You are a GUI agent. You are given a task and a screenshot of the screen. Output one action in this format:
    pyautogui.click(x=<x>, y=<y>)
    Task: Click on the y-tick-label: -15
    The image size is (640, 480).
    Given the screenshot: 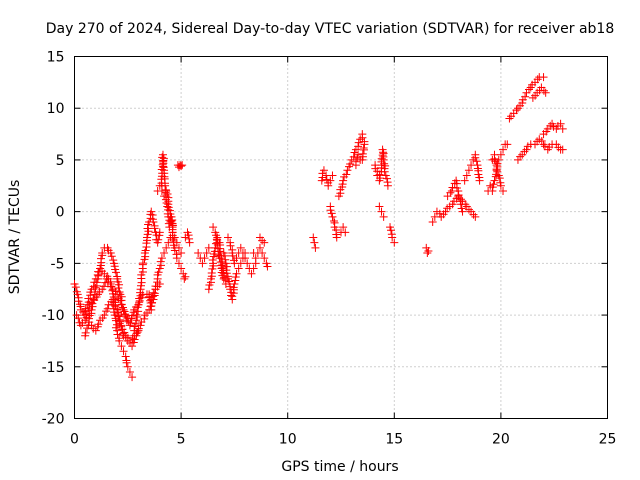 What is the action you would take?
    pyautogui.click(x=53, y=368)
    